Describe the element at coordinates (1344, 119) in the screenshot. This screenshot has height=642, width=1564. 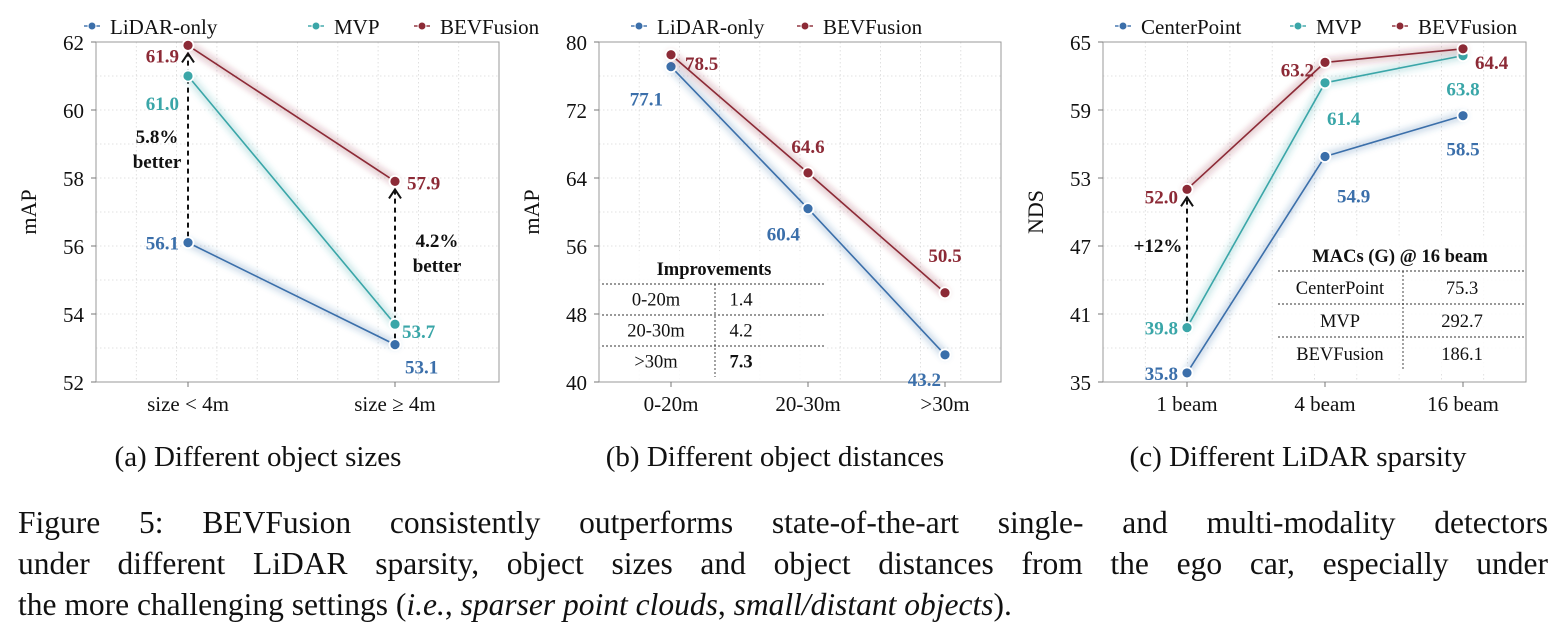
I see `data-label: 61.4` at that location.